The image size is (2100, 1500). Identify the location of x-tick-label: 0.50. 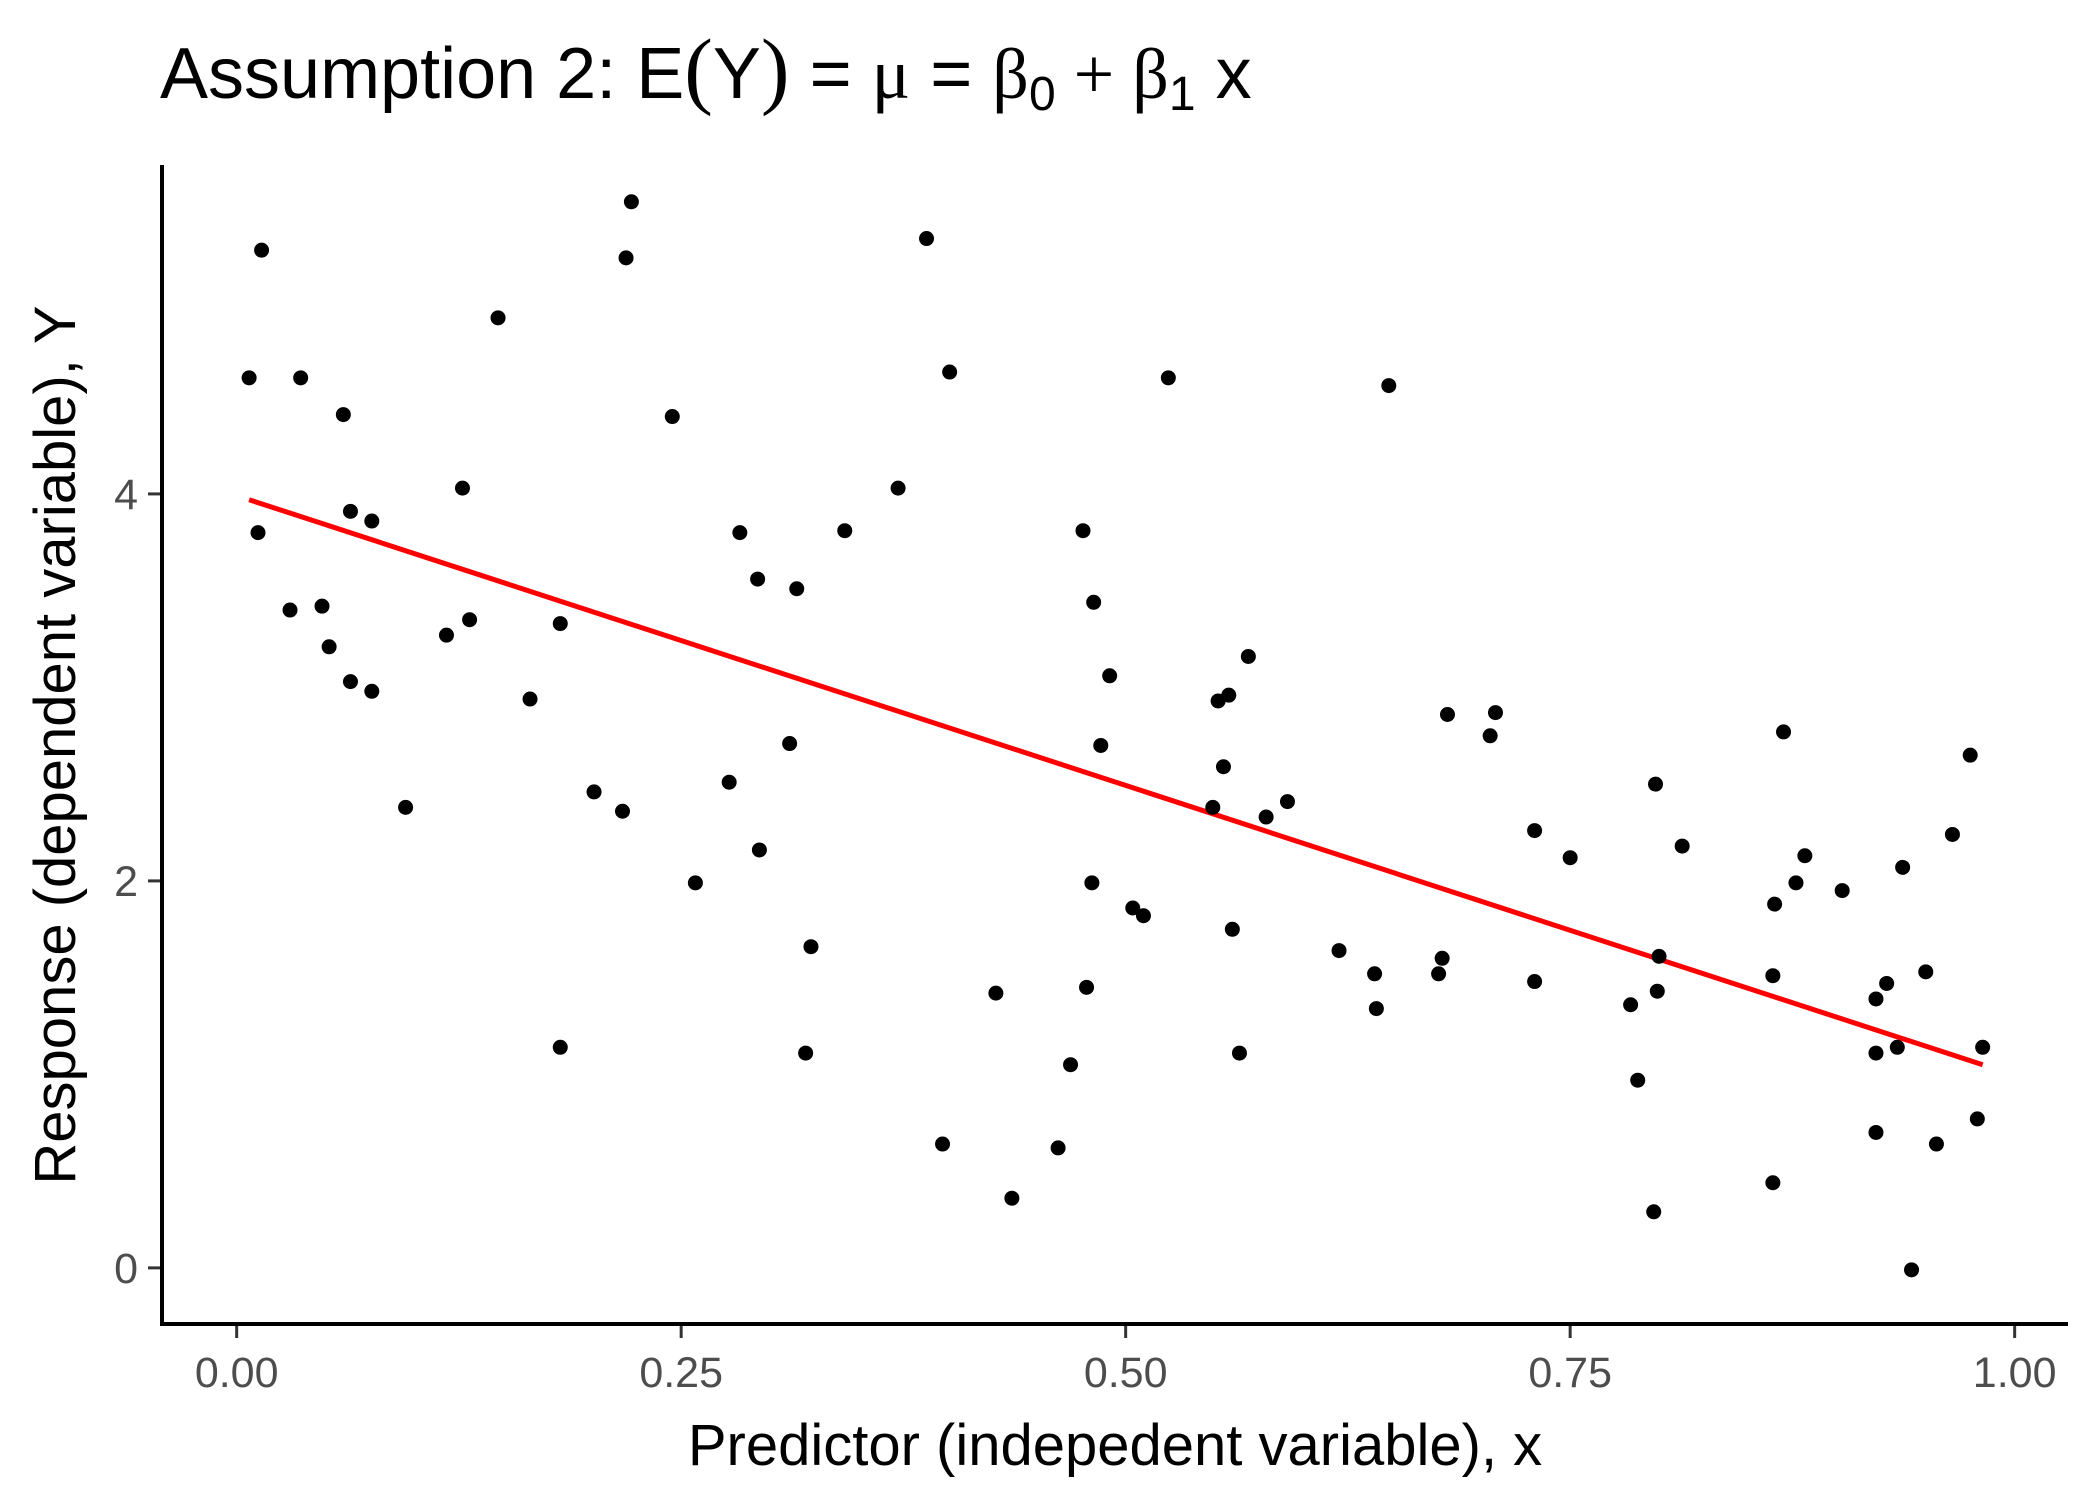
(1126, 1373).